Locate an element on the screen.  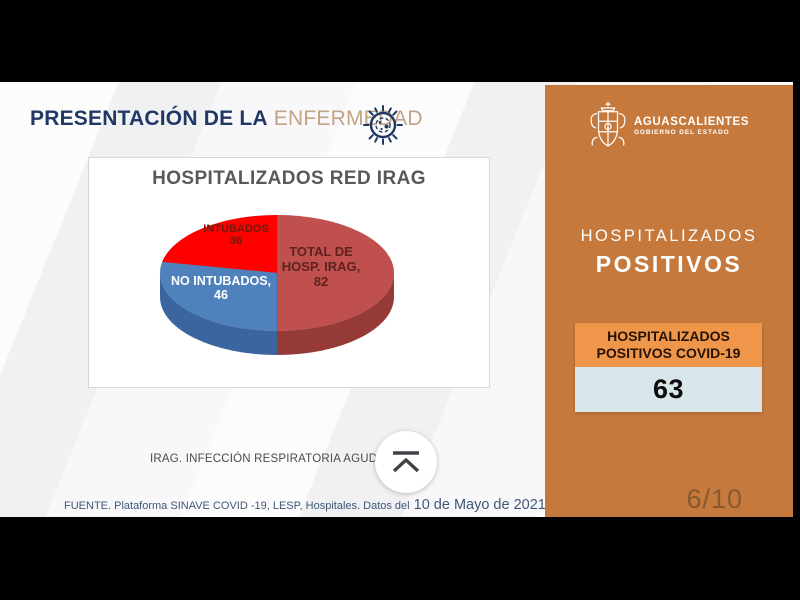
pie-label-total: TOTAL DE HOSP. IRAG, 82 is located at coordinates (321, 266).